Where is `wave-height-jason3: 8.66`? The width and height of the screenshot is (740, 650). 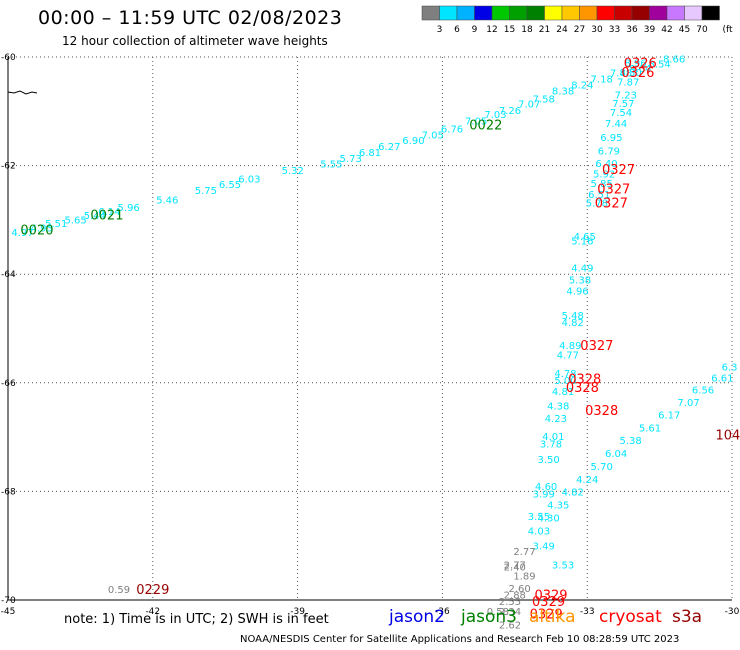 wave-height-jason3: 8.66 is located at coordinates (674, 60).